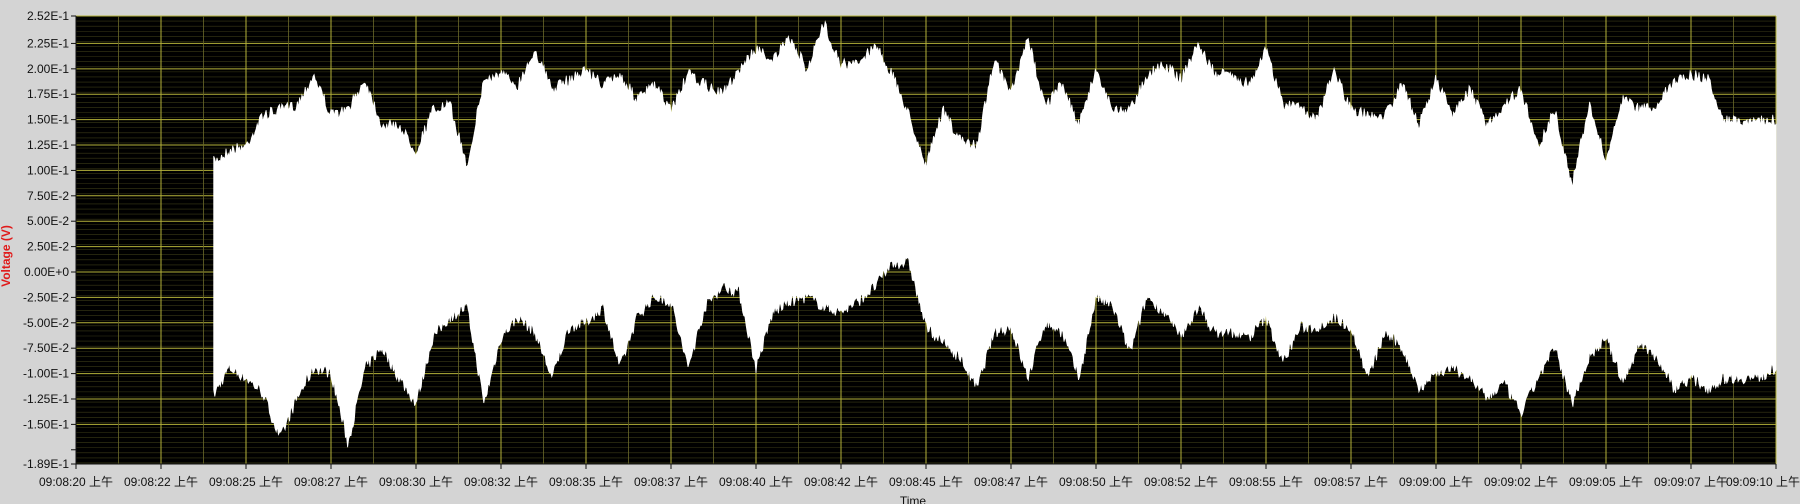 Image resolution: width=1800 pixels, height=504 pixels. What do you see at coordinates (1606, 482) in the screenshot?
I see `x-tick-label: 09:09:05 上午` at bounding box center [1606, 482].